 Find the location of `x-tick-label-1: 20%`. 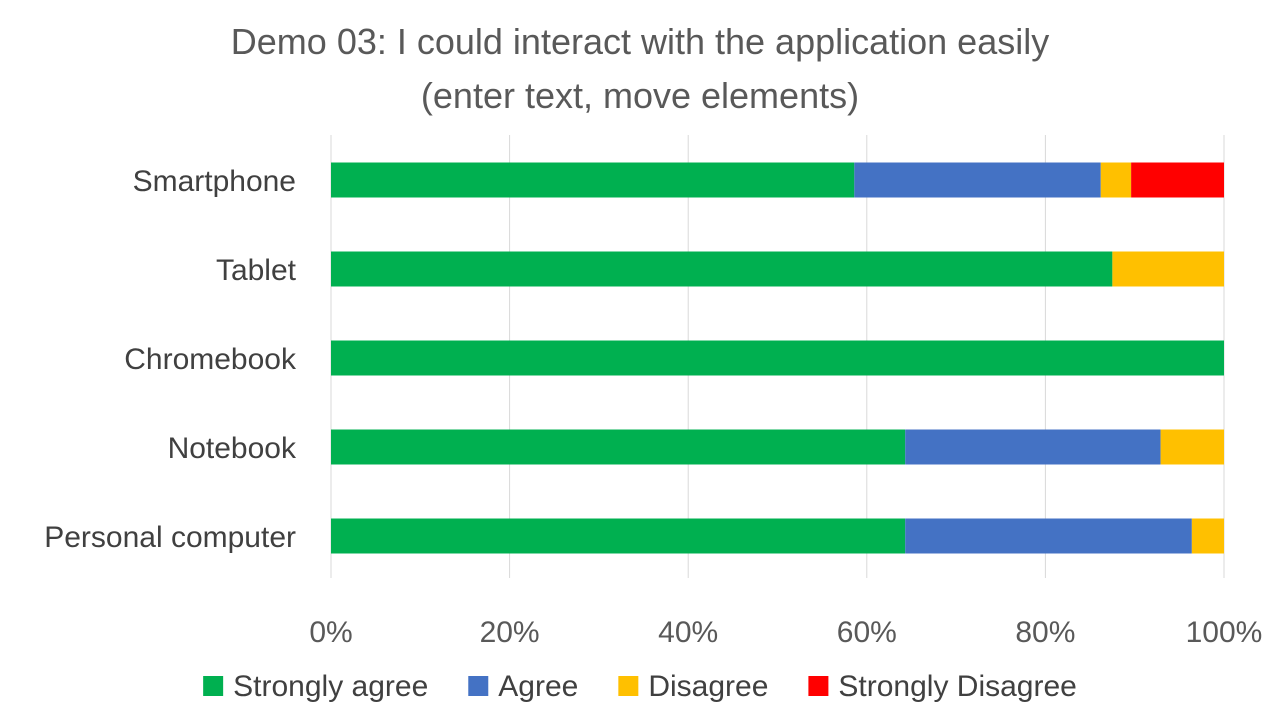

x-tick-label-1: 20% is located at coordinates (510, 632).